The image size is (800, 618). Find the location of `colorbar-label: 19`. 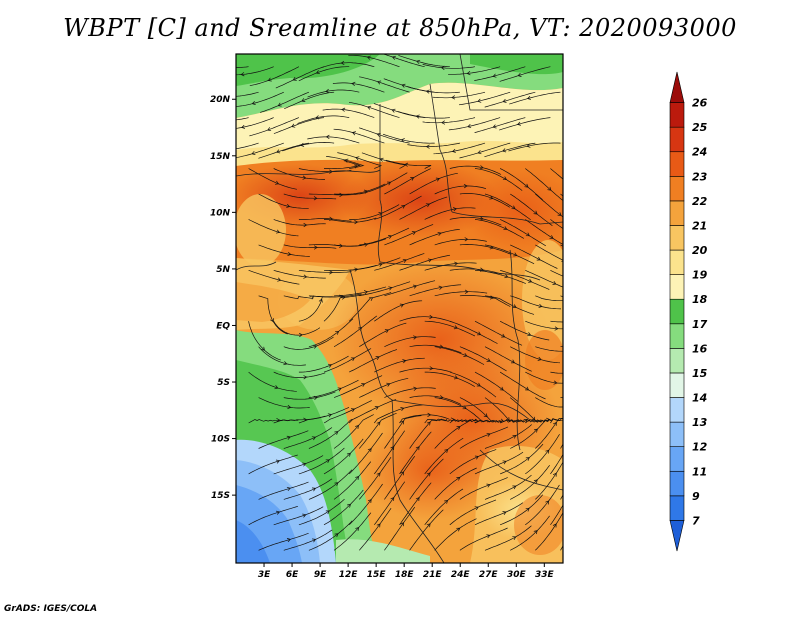

colorbar-label: 19 is located at coordinates (700, 275).